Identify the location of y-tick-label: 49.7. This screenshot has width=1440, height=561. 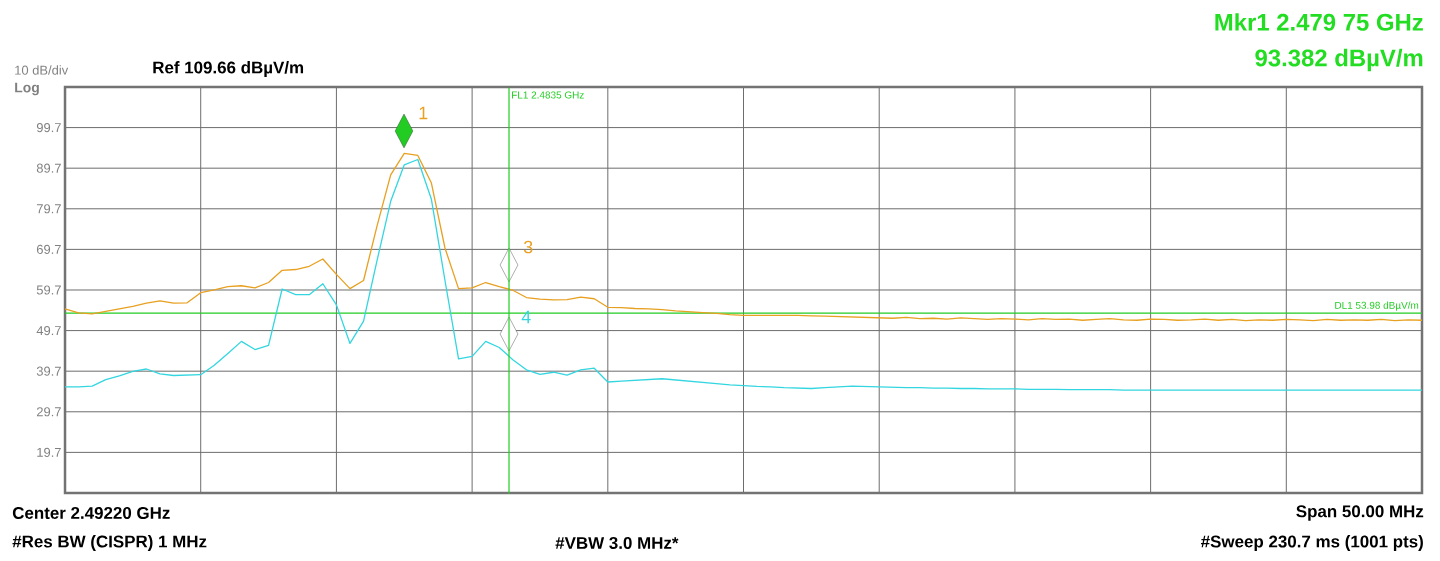
(48, 331).